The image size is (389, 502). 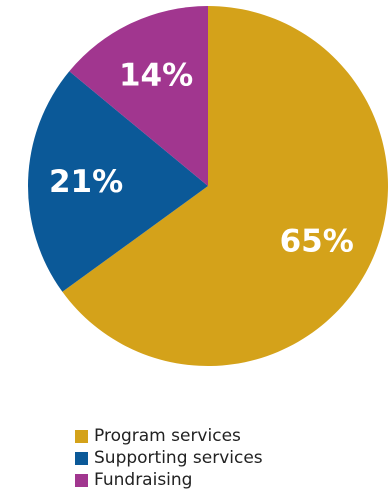 I want to click on legend-swatch-program-services, so click(x=81, y=436).